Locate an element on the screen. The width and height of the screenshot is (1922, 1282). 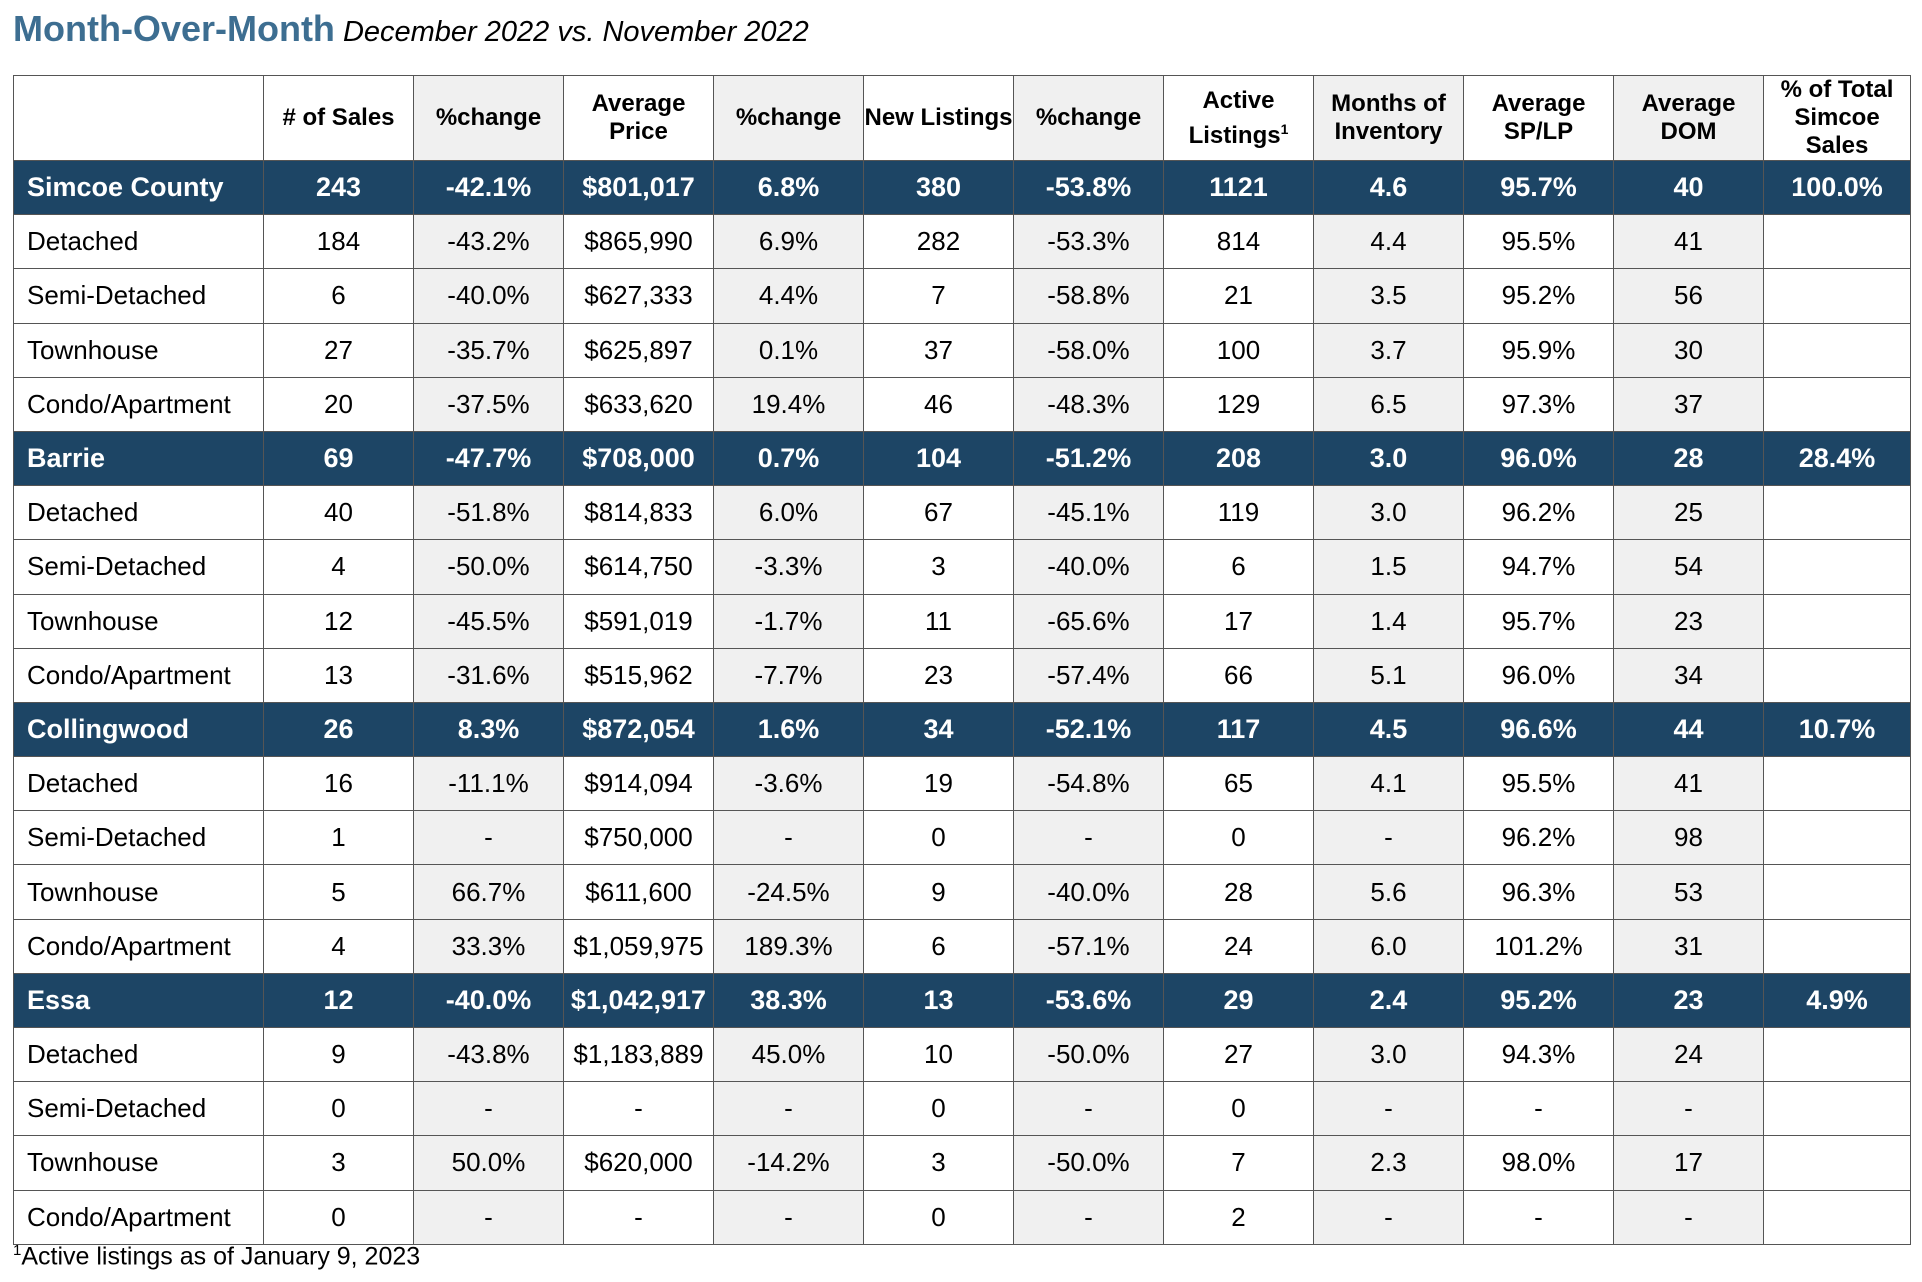
footnote: 1Active listings as of January 9, 2023 is located at coordinates (216, 1256).